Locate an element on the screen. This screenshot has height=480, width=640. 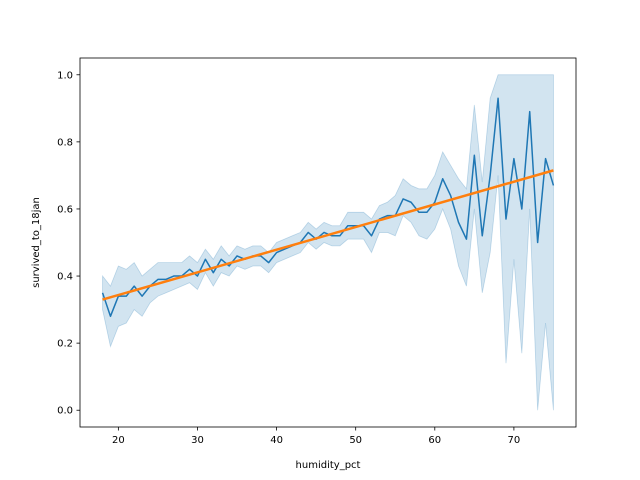
x-axis-label: humidity_pct is located at coordinates (328, 465).